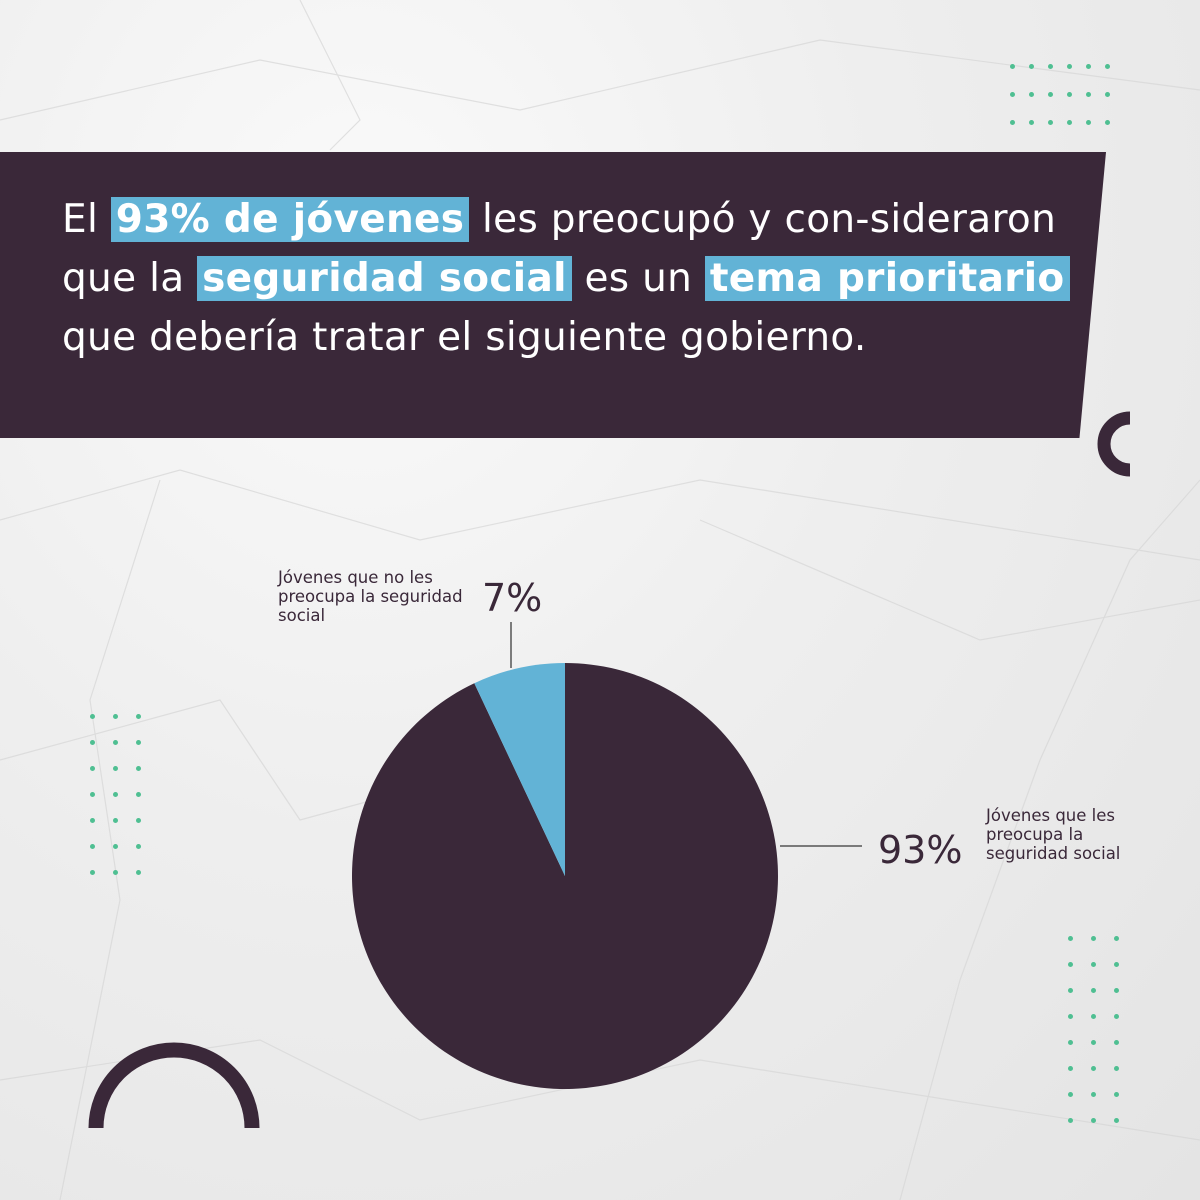 The width and height of the screenshot is (1200, 1200). Describe the element at coordinates (290, 219) in the screenshot. I see `highlight-93-jovenes: 93% de jóvenes` at that location.